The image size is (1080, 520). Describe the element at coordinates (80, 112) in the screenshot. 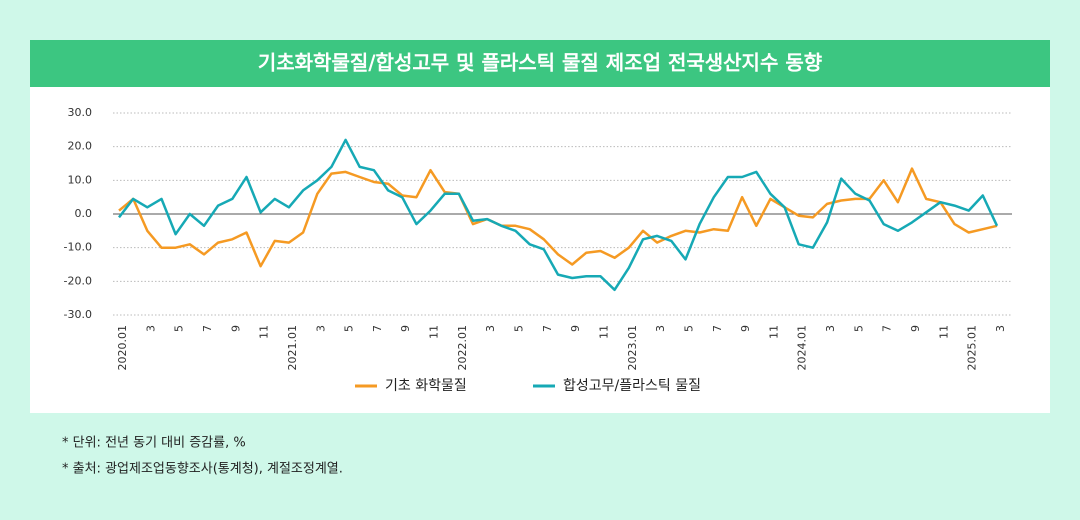

I see `y-tick-label: 30.0` at that location.